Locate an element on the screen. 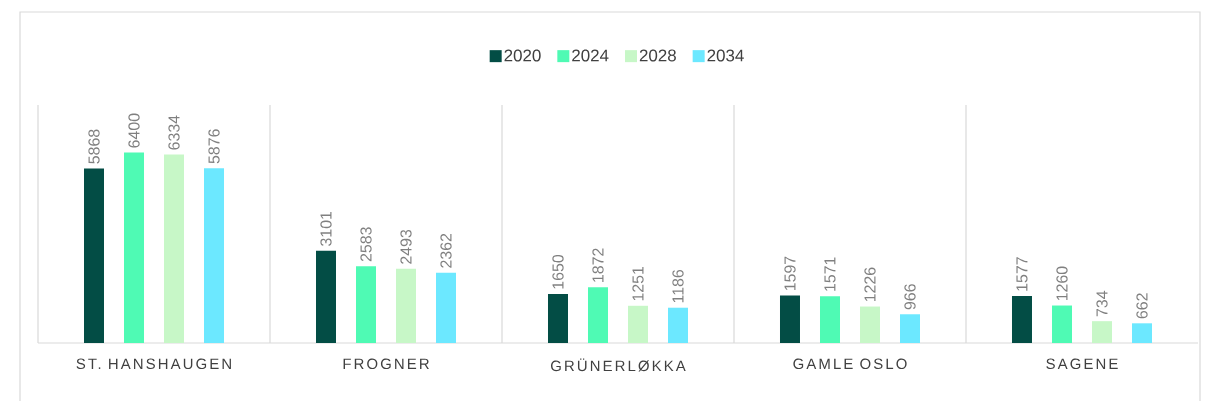  data-label: 1571 is located at coordinates (830, 274).